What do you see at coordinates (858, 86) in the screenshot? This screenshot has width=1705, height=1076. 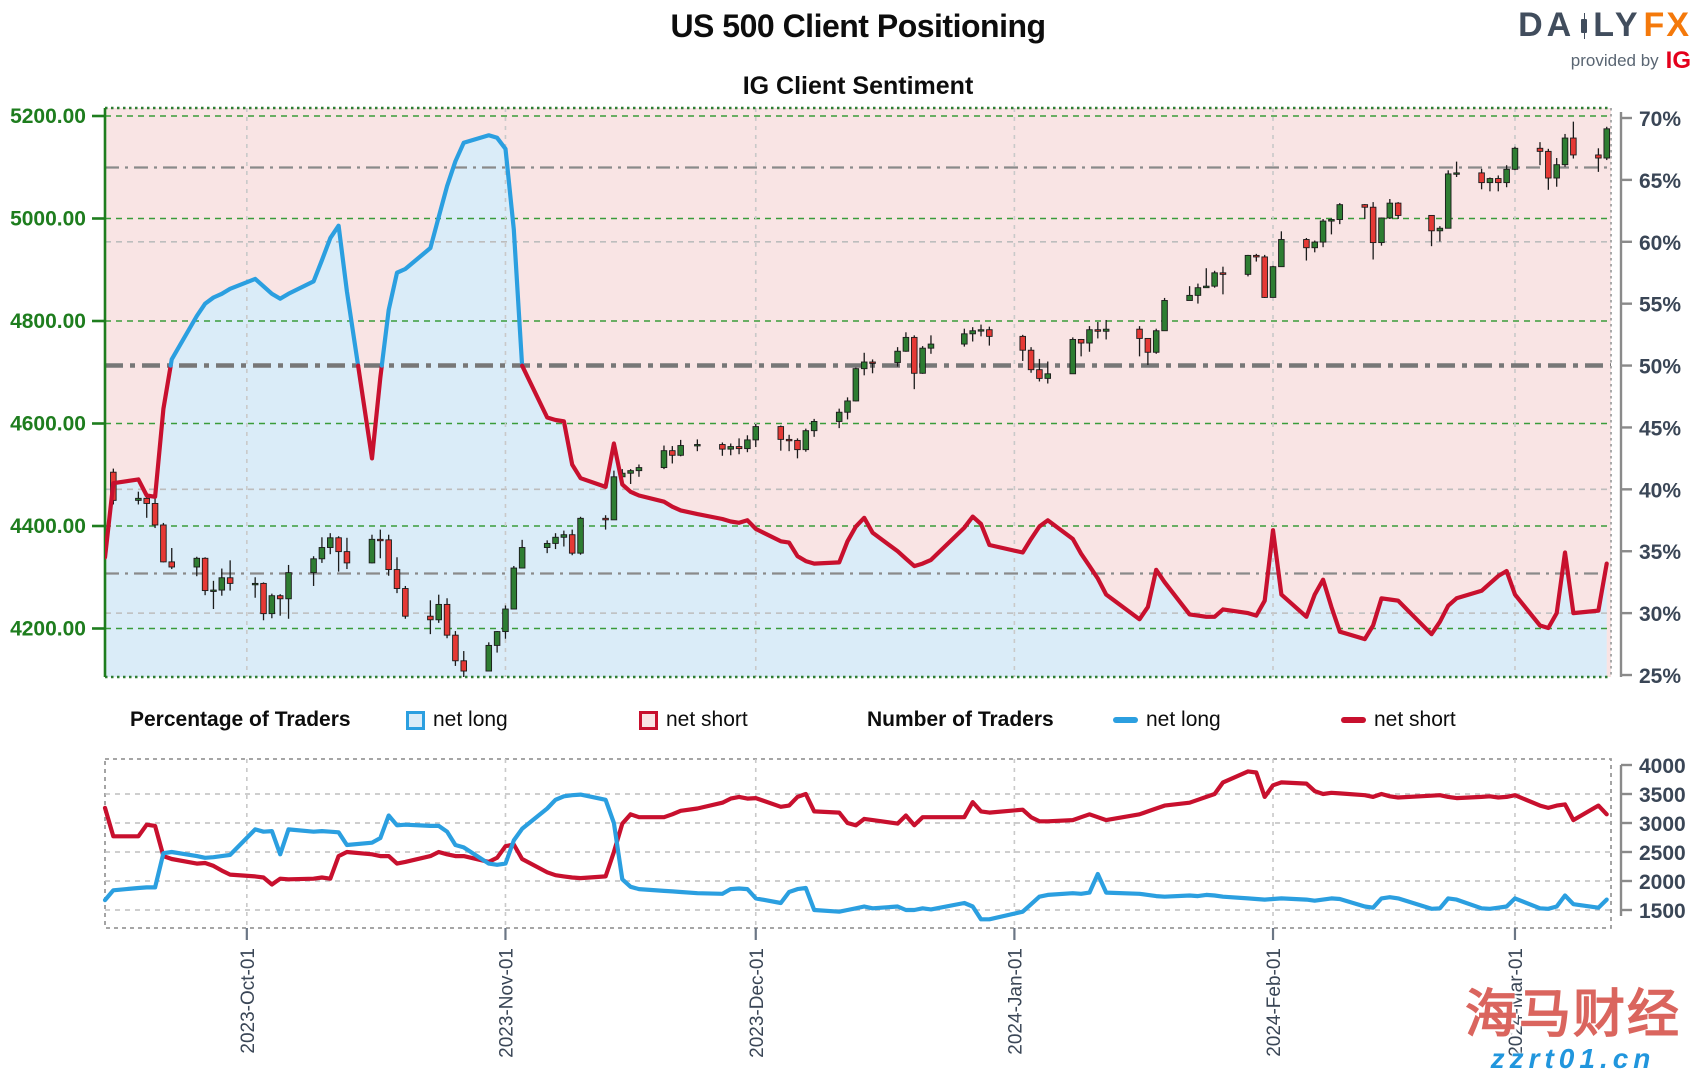 I see `page-subtitle: IG Client Sentiment` at bounding box center [858, 86].